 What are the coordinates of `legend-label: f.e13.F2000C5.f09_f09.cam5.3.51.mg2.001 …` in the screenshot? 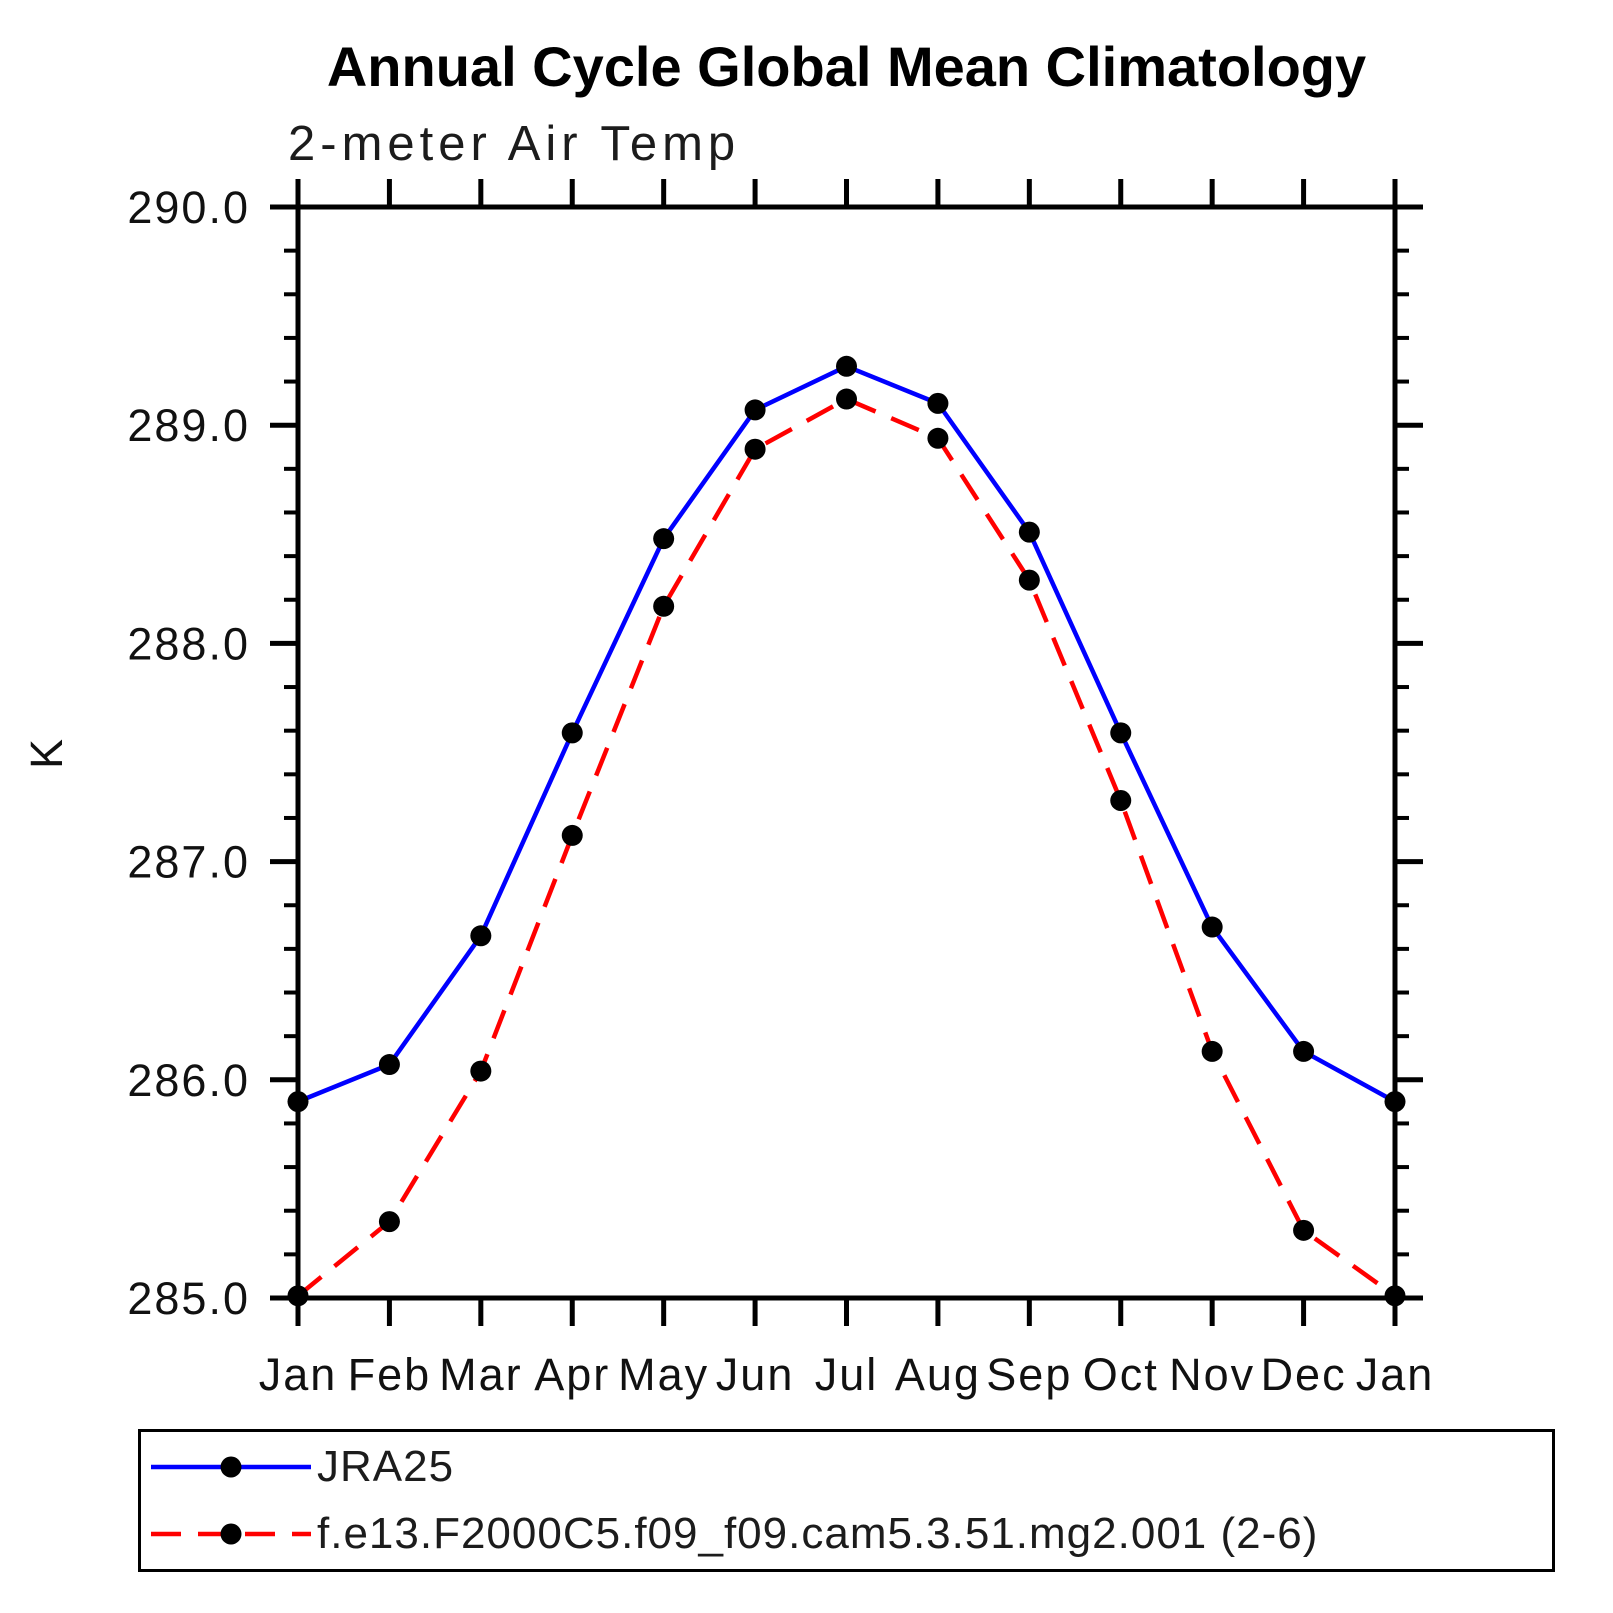 It's located at (818, 1534).